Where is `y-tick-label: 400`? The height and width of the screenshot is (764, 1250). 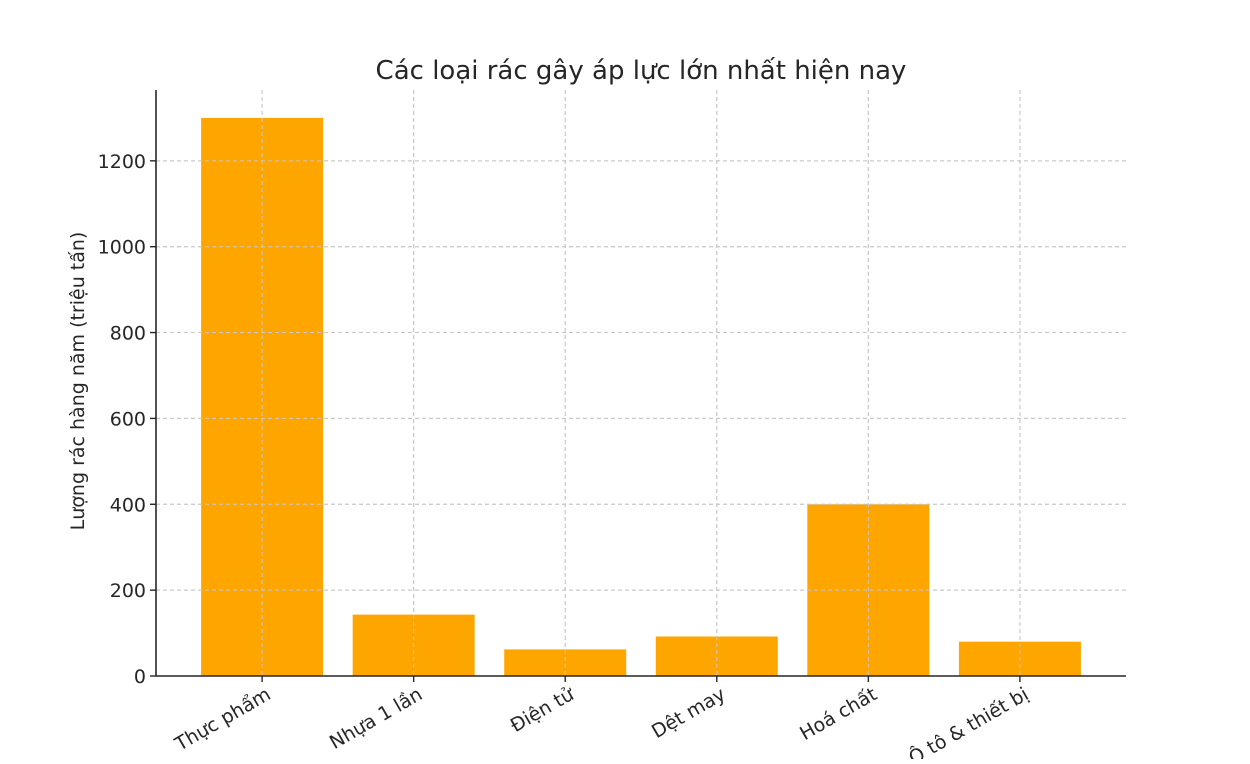 y-tick-label: 400 is located at coordinates (128, 505).